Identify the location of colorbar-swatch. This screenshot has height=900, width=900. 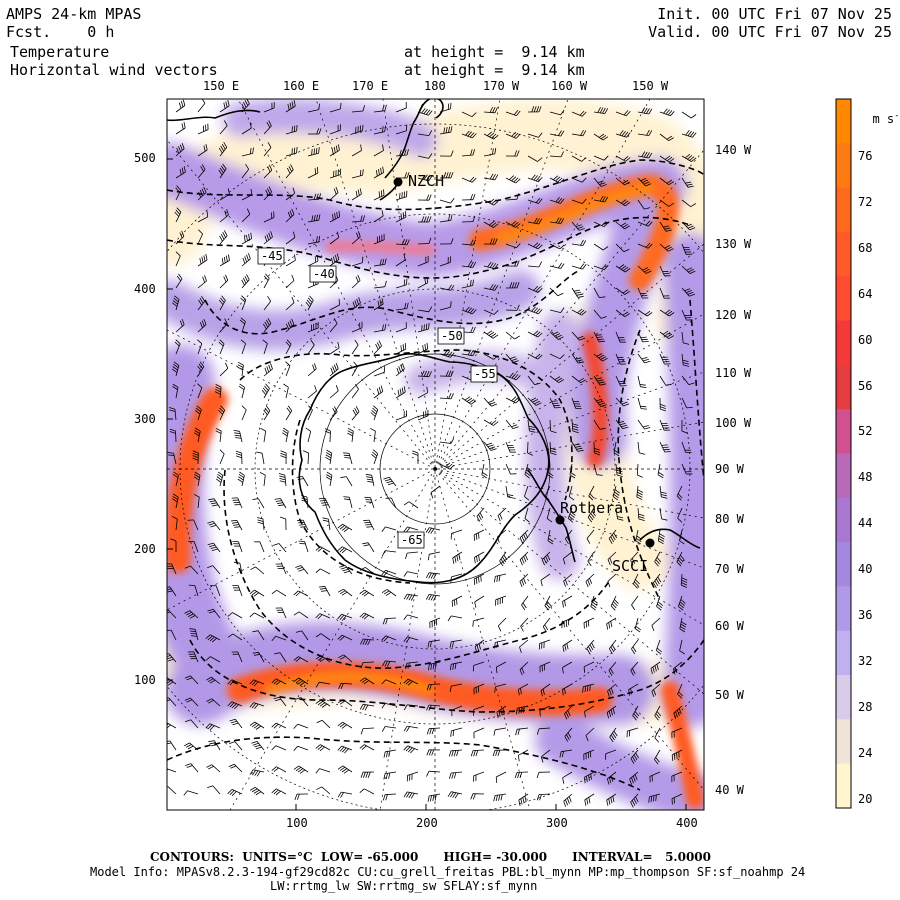
(843, 786).